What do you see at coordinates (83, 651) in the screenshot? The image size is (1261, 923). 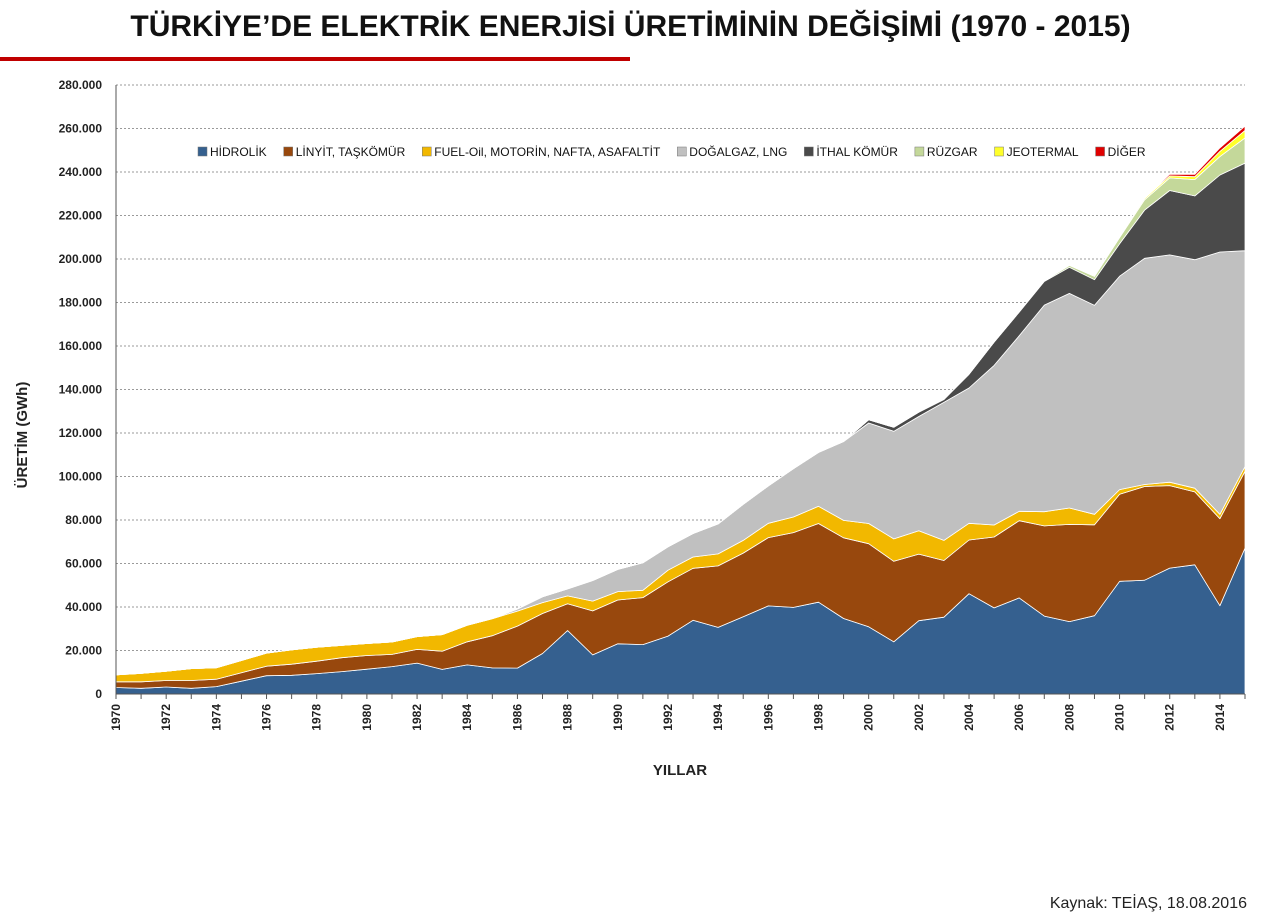 I see `y-tick-label: 20.000` at bounding box center [83, 651].